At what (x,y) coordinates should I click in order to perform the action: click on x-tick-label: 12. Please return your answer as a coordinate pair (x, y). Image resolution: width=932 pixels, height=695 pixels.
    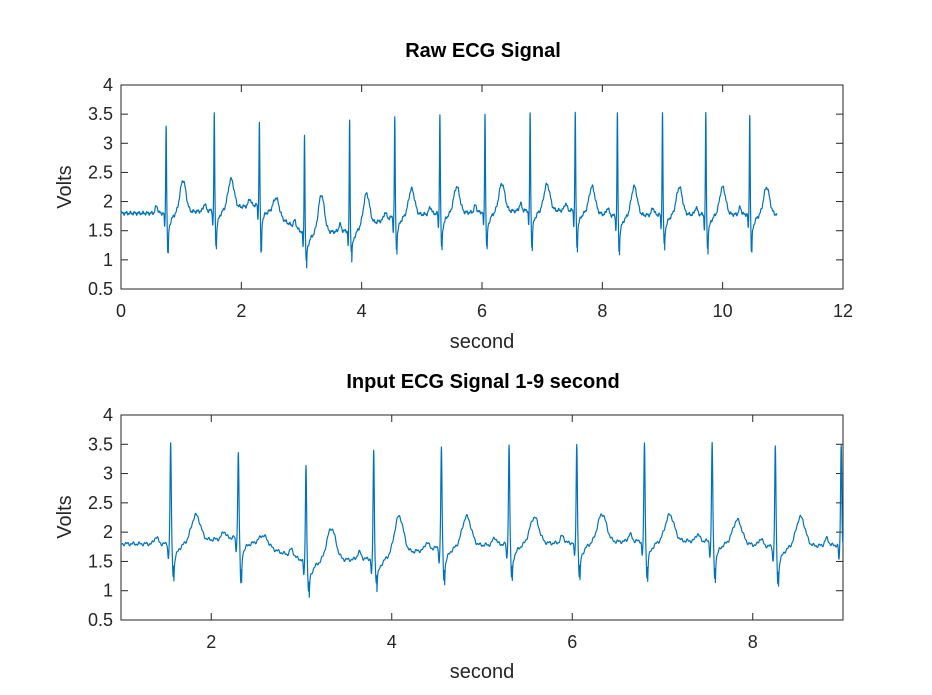
    Looking at the image, I should click on (843, 311).